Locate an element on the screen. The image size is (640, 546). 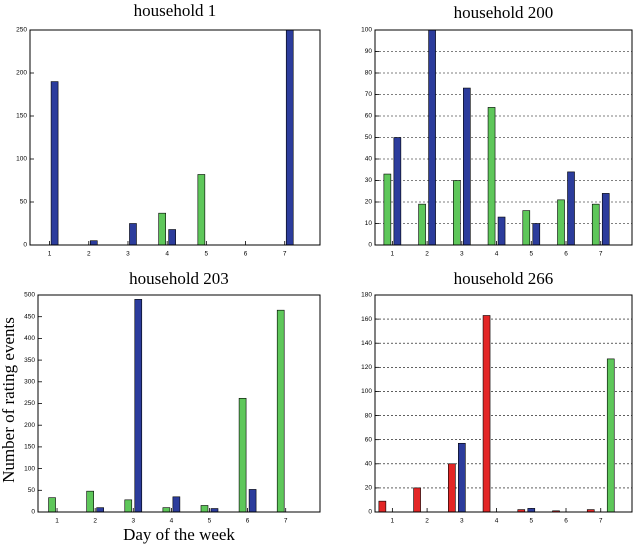
y-tick-label: 160 is located at coordinates (366, 319).